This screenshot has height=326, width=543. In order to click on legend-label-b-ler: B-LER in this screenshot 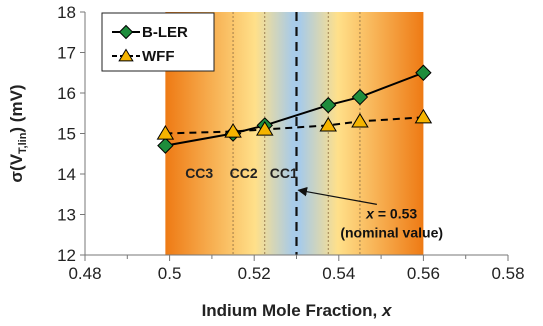, I will do `click(165, 32)`.